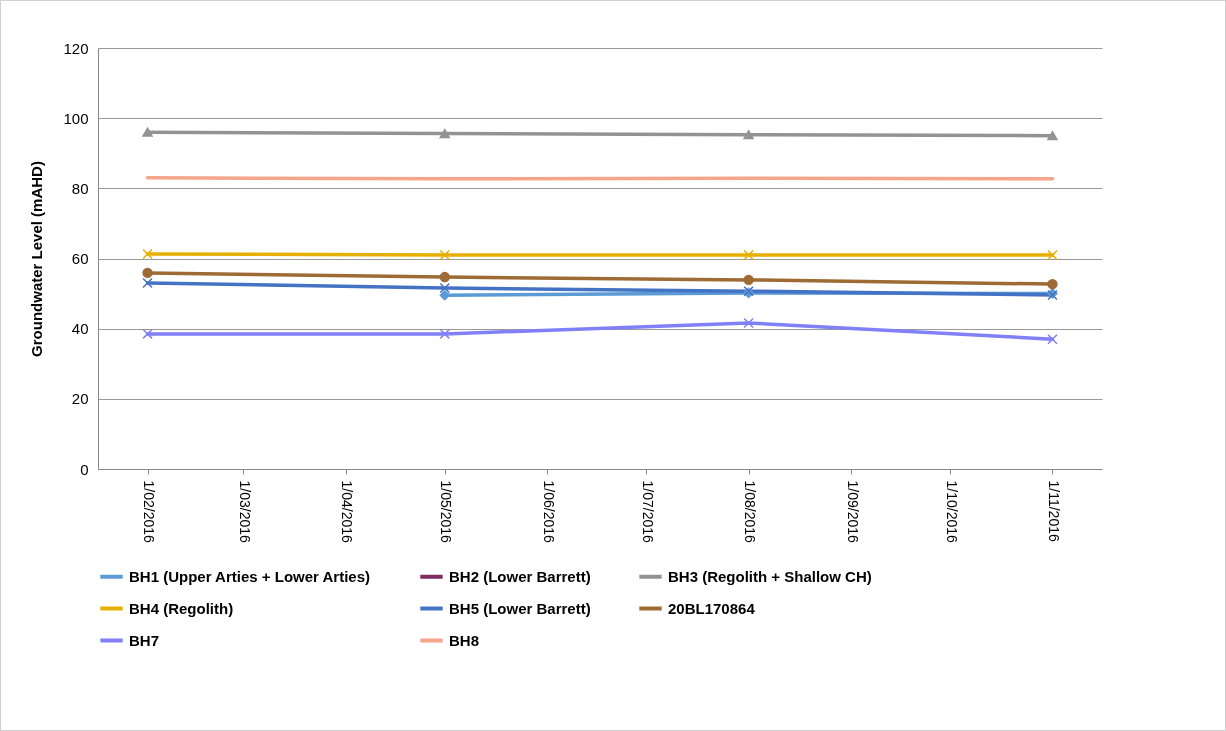  What do you see at coordinates (520, 576) in the screenshot?
I see `legend-label: BH2 (Lower Barrett)` at bounding box center [520, 576].